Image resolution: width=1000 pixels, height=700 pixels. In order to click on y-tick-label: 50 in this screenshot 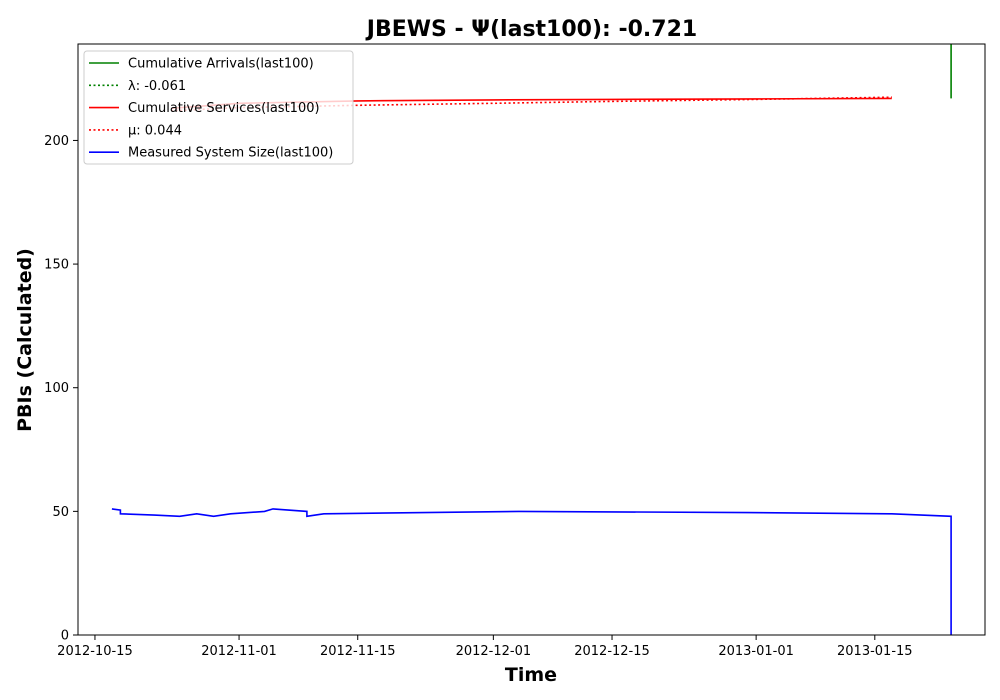, I will do `click(60, 512)`.